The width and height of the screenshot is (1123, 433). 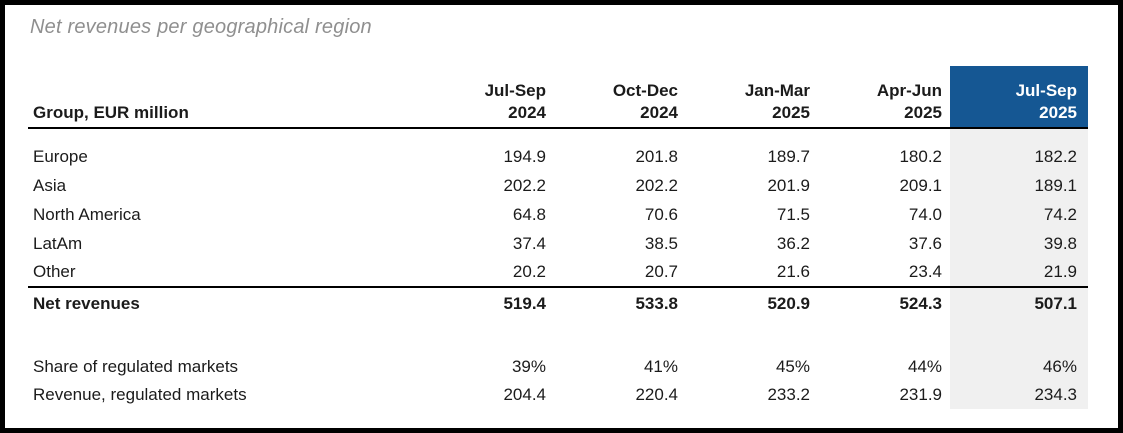 I want to click on column-header-jul-sep-2025-highlighted: Jul-Sep 2025, so click(x=1019, y=97).